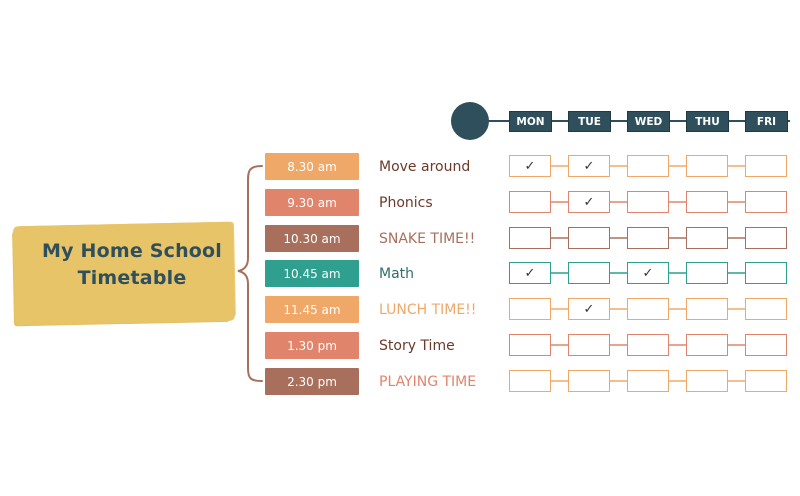 The height and width of the screenshot is (496, 800). Describe the element at coordinates (312, 345) in the screenshot. I see `time-slot: 1.30 pm` at that location.